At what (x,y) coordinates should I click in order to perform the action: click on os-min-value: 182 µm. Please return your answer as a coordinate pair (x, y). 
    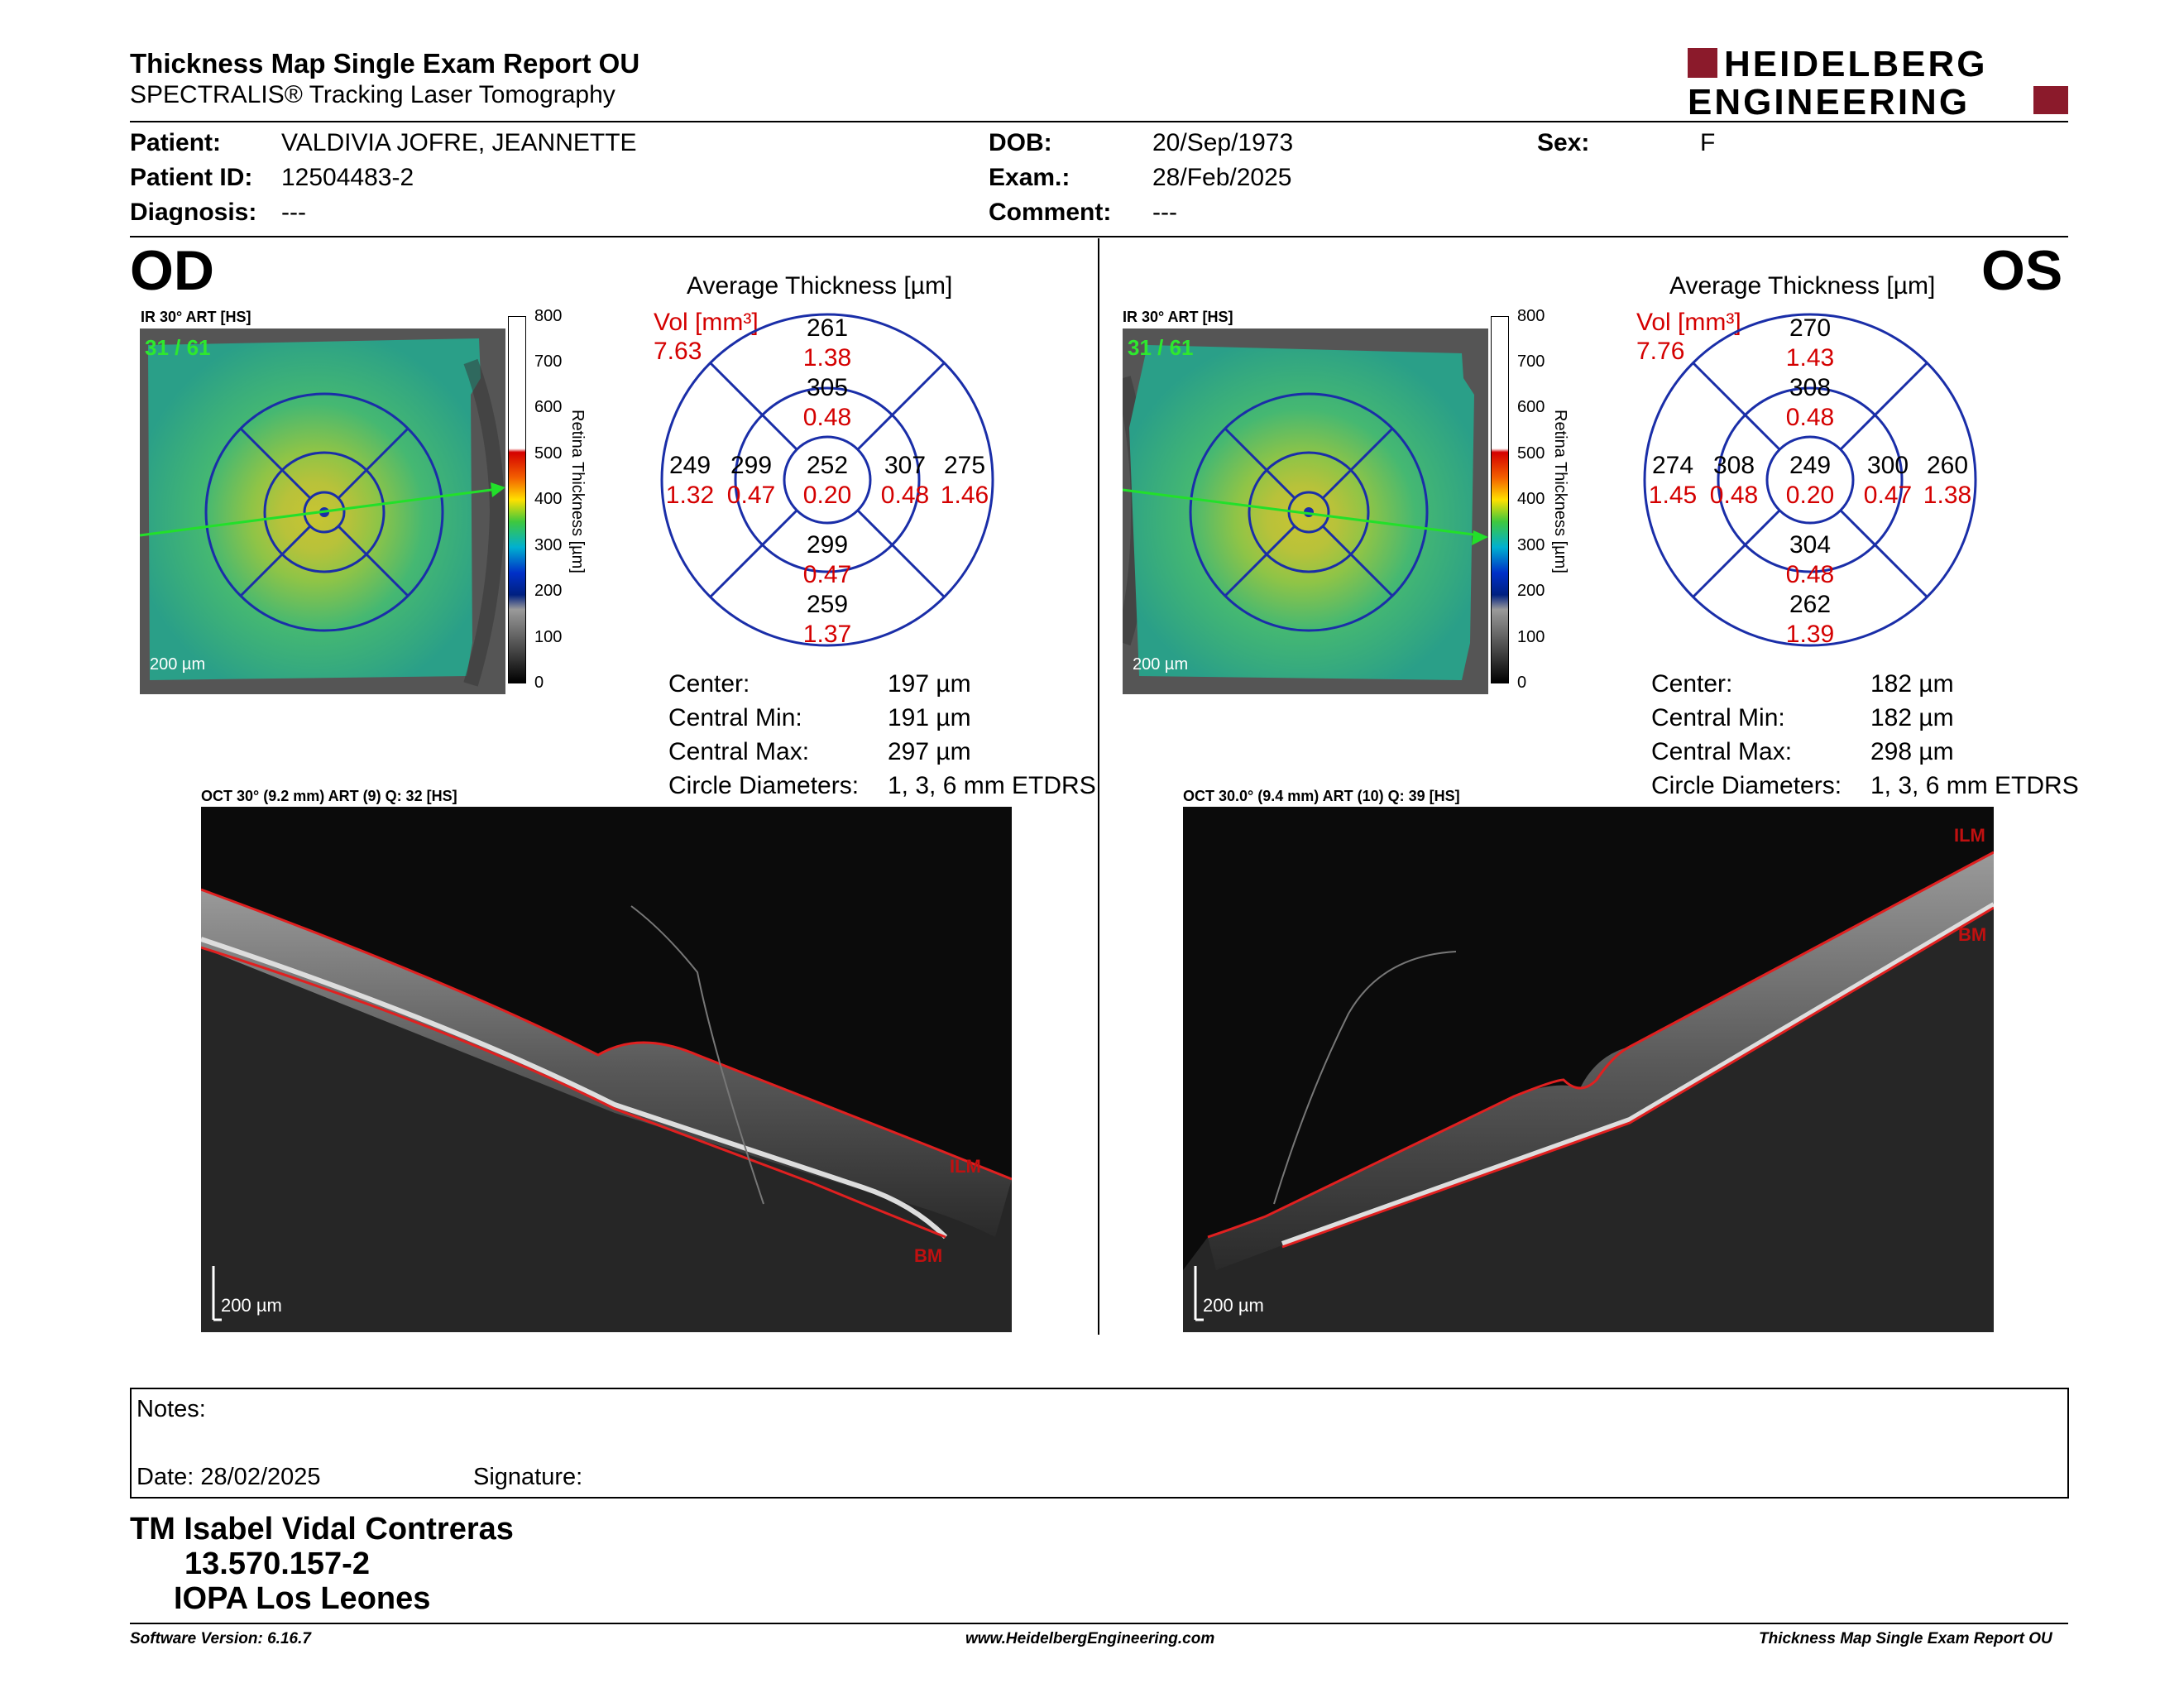
    Looking at the image, I should click on (1912, 717).